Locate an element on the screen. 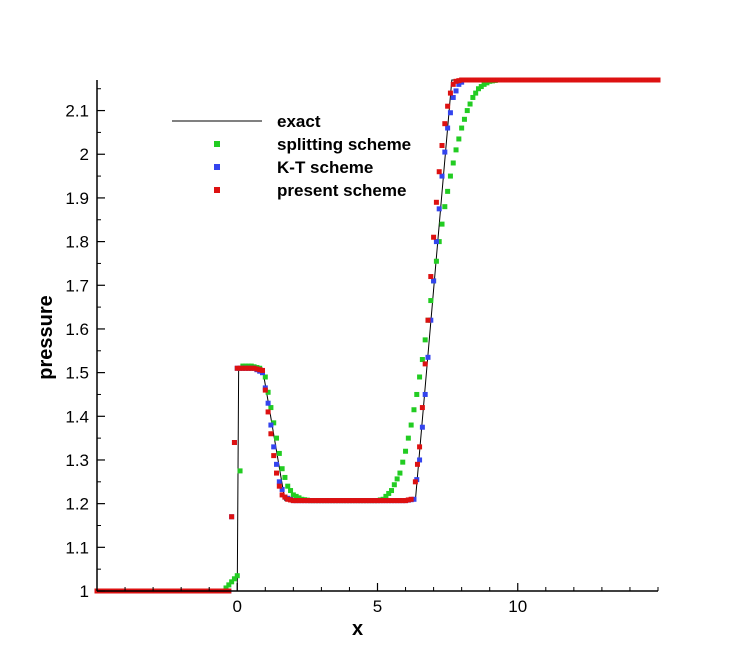 This screenshot has height=665, width=747. x-axis-title: x is located at coordinates (357, 629).